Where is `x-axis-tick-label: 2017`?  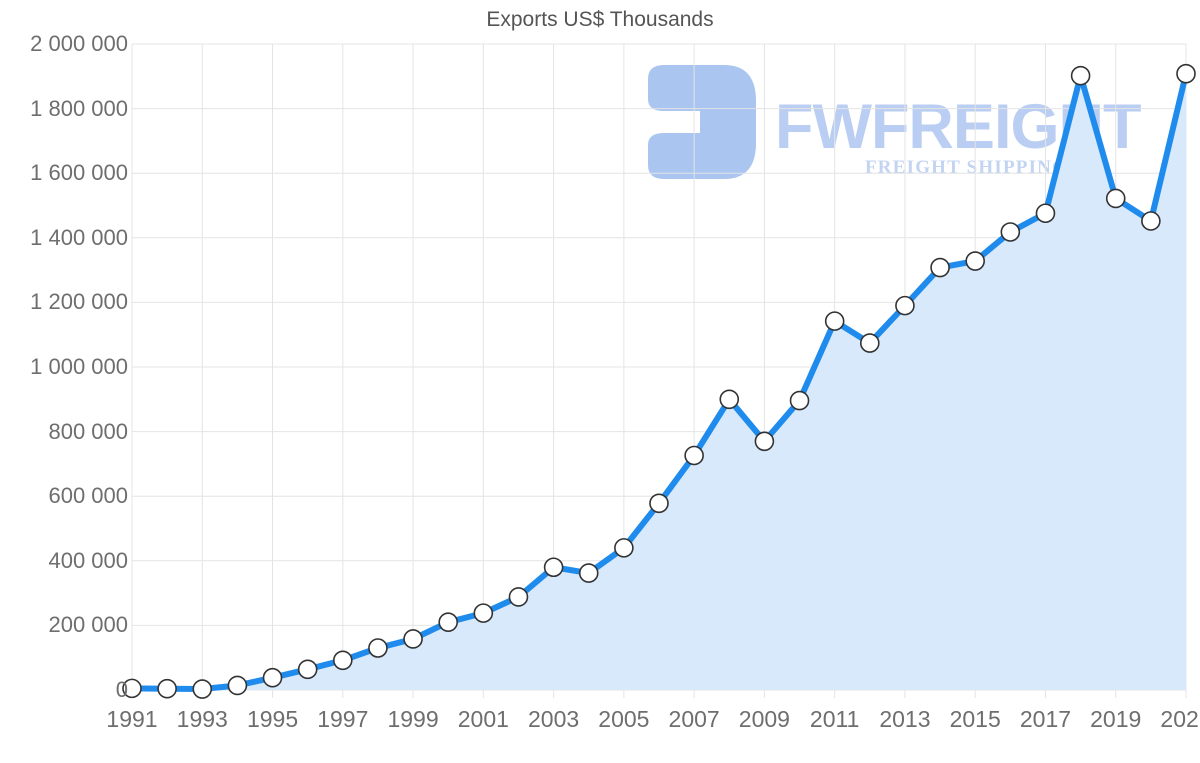
x-axis-tick-label: 2017 is located at coordinates (1045, 719).